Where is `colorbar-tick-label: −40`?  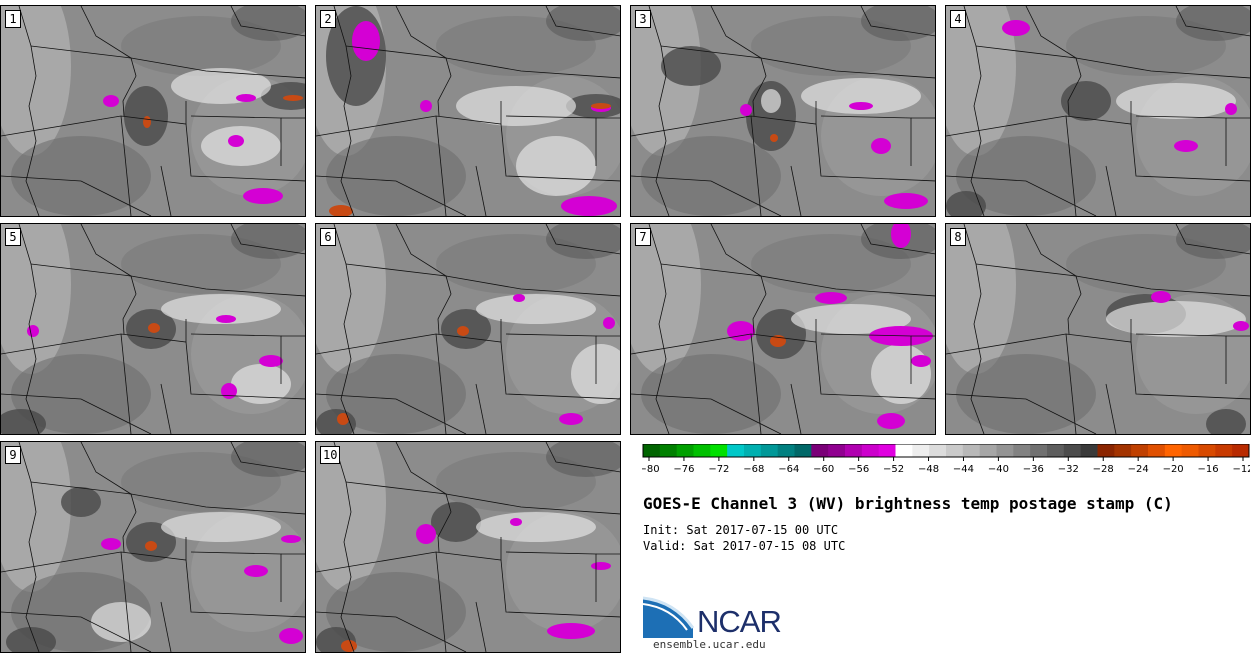 colorbar-tick-label: −40 is located at coordinates (998, 469).